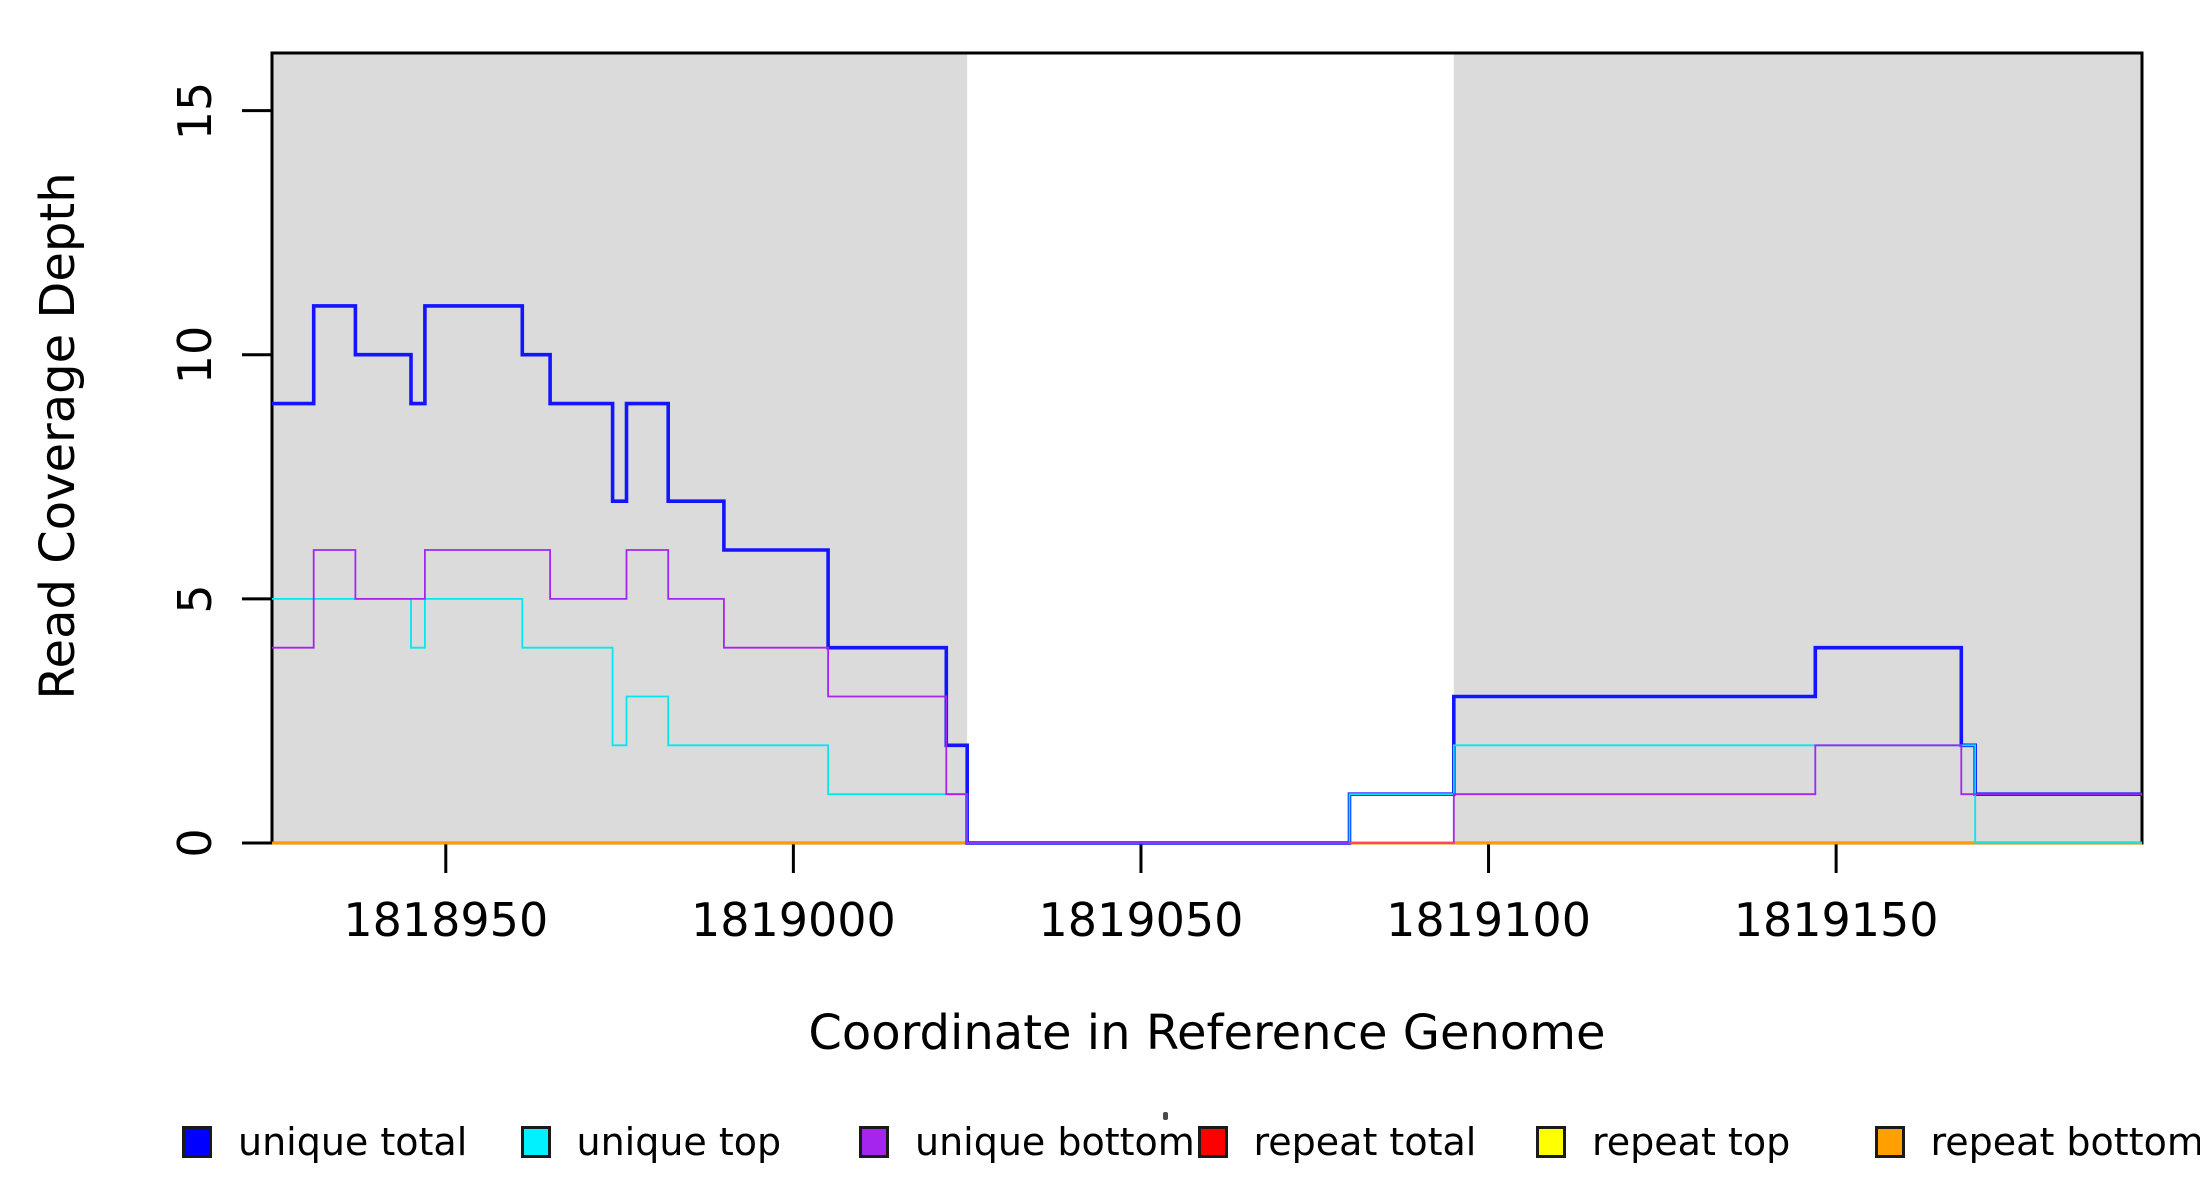 The image size is (2200, 1200). Describe the element at coordinates (1836, 920) in the screenshot. I see `x-tick-label-4: 1819150` at that location.